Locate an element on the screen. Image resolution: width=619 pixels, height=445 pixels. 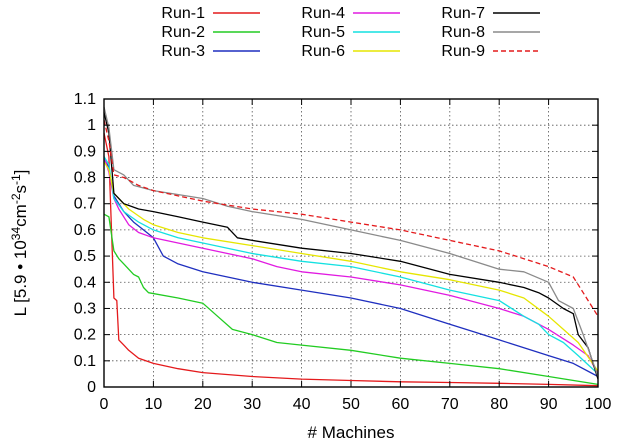
y-tick-label: 1 is located at coordinates (91, 125).